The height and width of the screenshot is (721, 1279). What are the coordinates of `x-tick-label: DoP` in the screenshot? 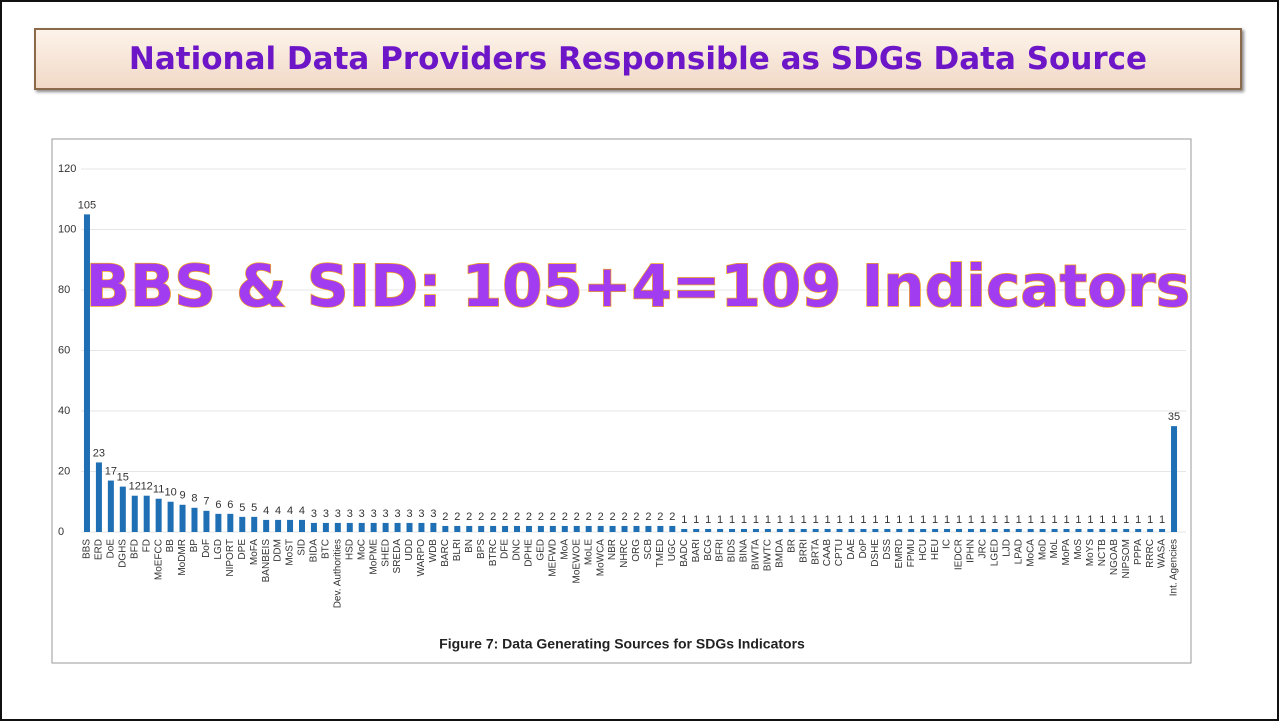 It's located at (863, 549).